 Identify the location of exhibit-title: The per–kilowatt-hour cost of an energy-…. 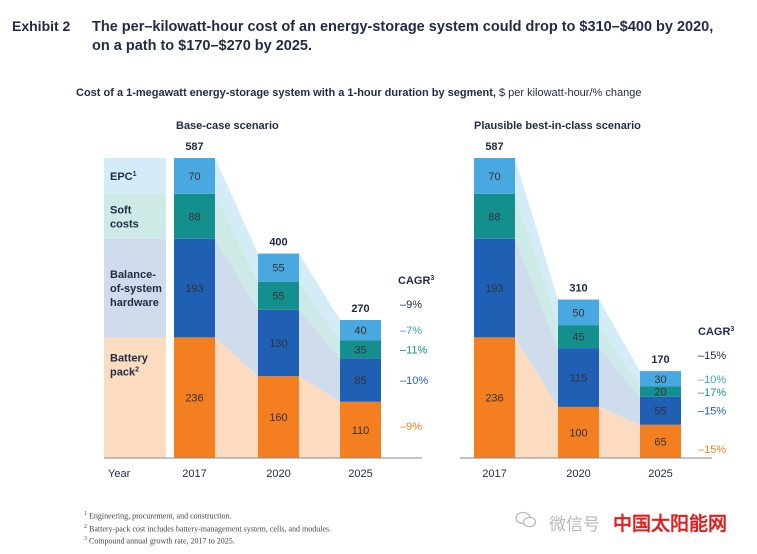
(403, 36).